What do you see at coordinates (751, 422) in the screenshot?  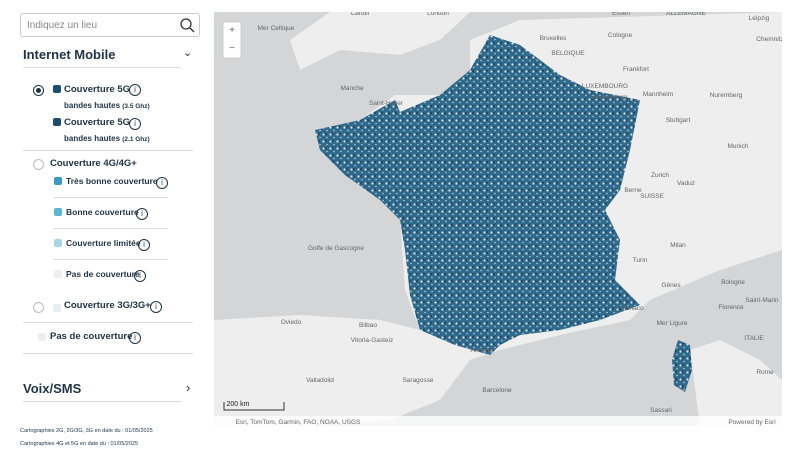 I see `powered-by: Powered by Esri` at bounding box center [751, 422].